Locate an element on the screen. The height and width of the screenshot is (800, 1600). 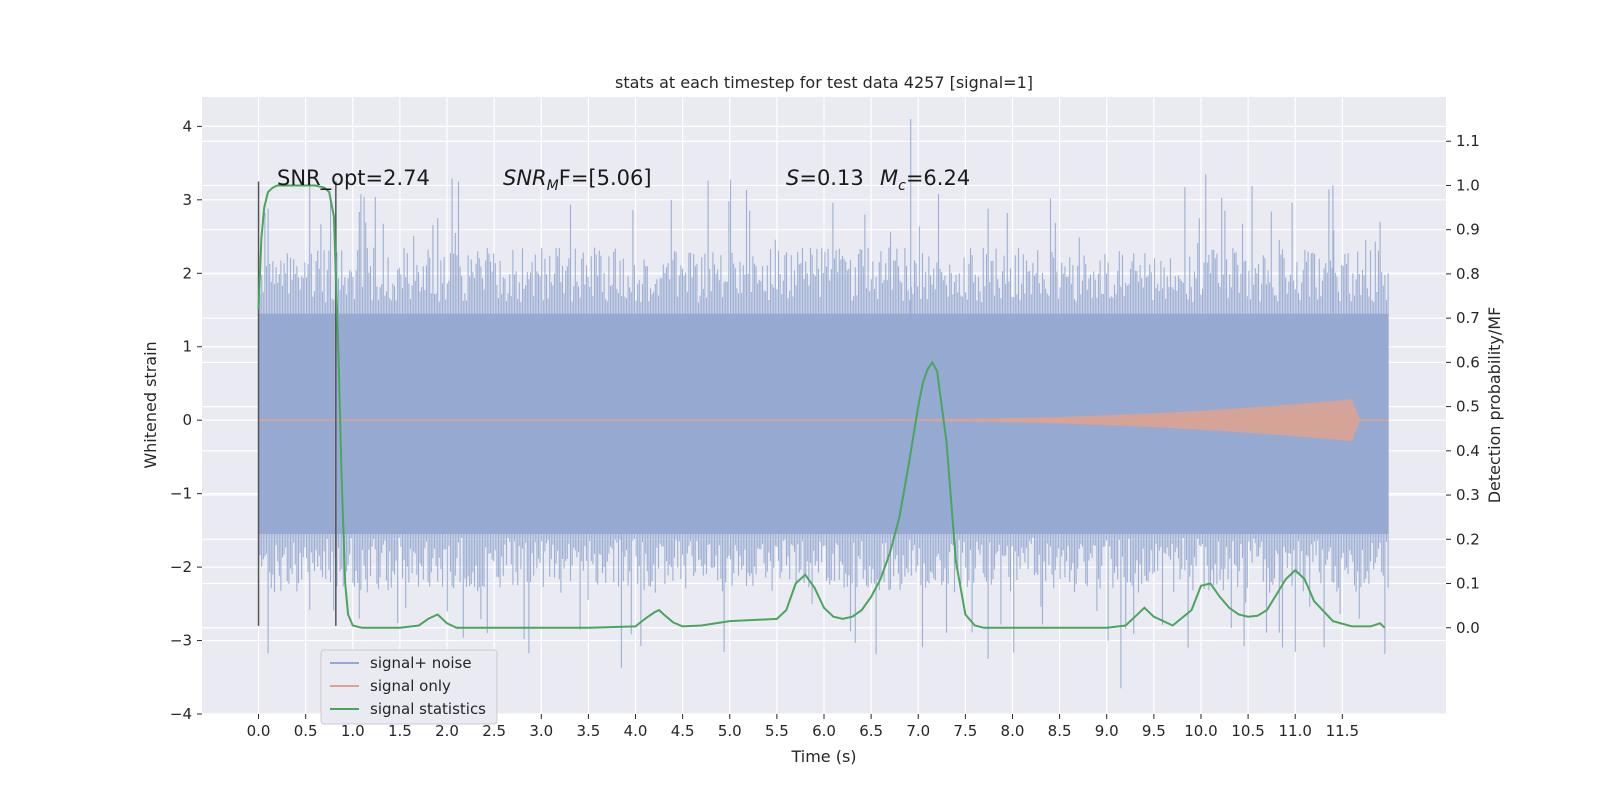
x-tick-label: 1.0 is located at coordinates (353, 731).